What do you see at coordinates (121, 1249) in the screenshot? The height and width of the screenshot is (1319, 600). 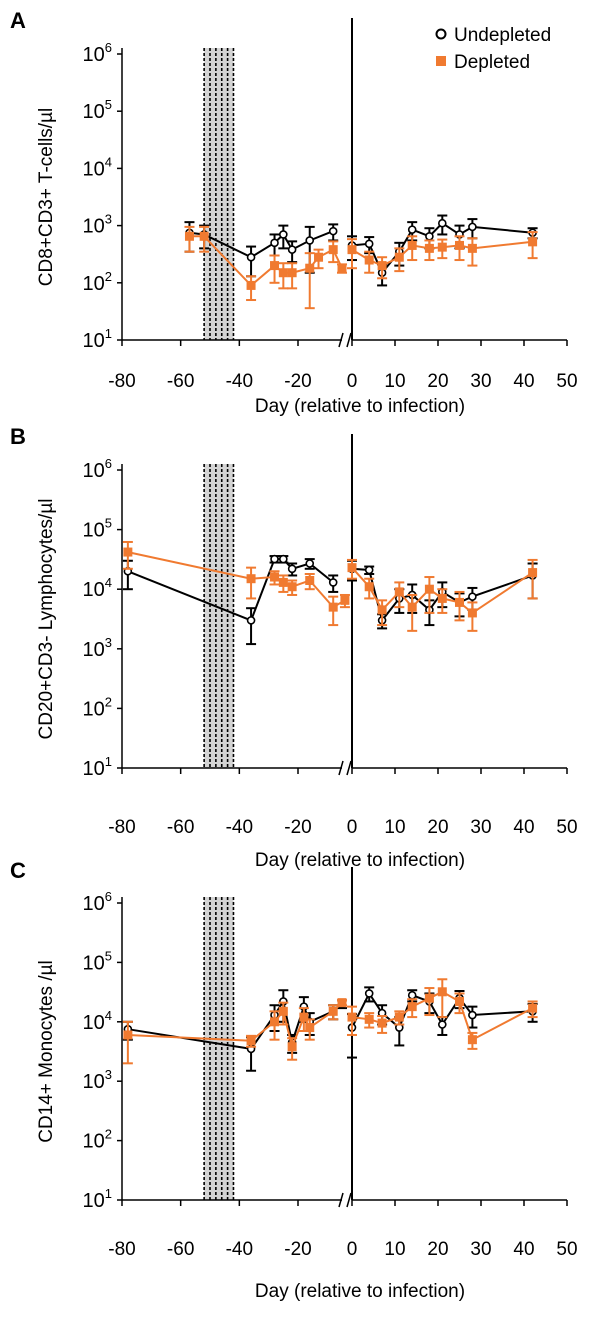 I see `x-tick-label: -80` at bounding box center [121, 1249].